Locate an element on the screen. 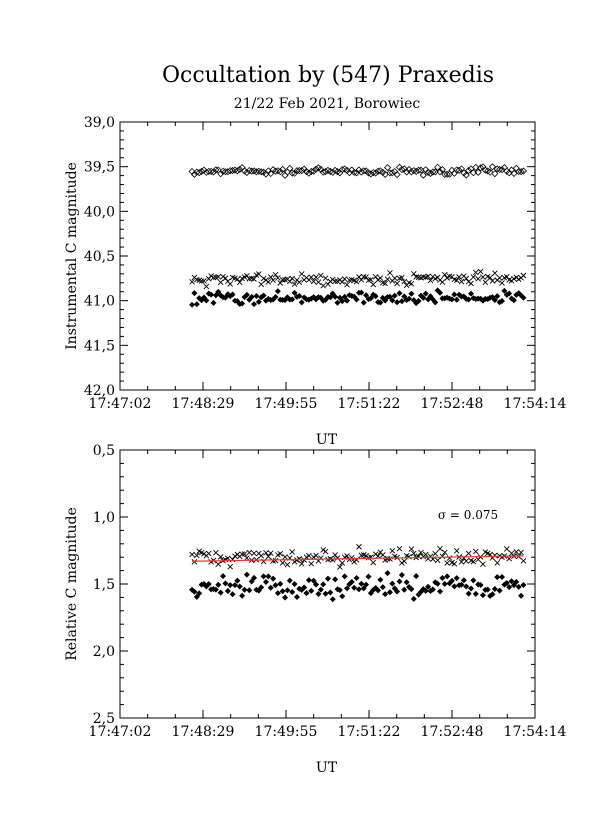 The image size is (594, 837). x-tick-label: 17:47:02 is located at coordinates (120, 404).